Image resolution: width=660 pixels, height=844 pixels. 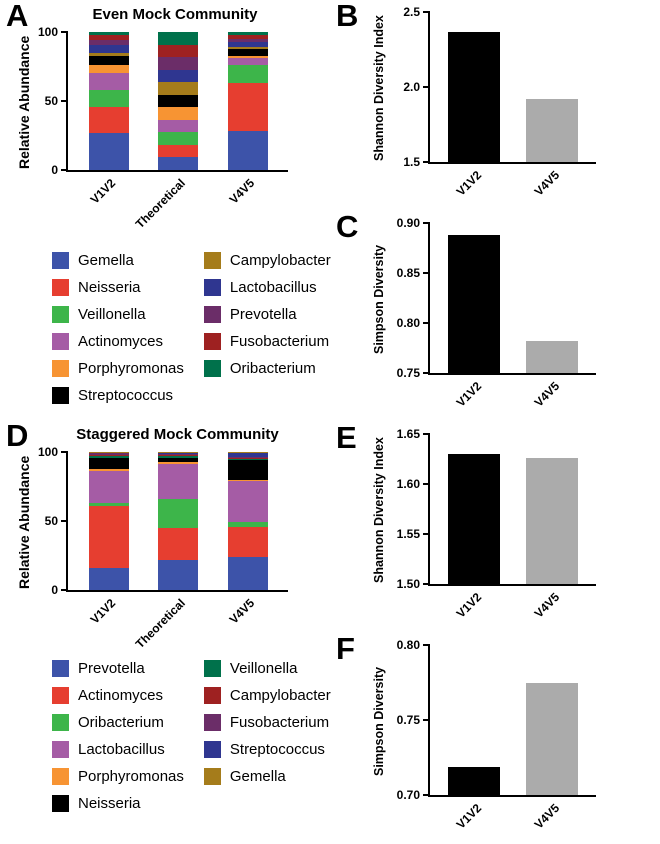 I want to click on legend-item-Fusobacterium: Fusobacterium, so click(x=267, y=722).